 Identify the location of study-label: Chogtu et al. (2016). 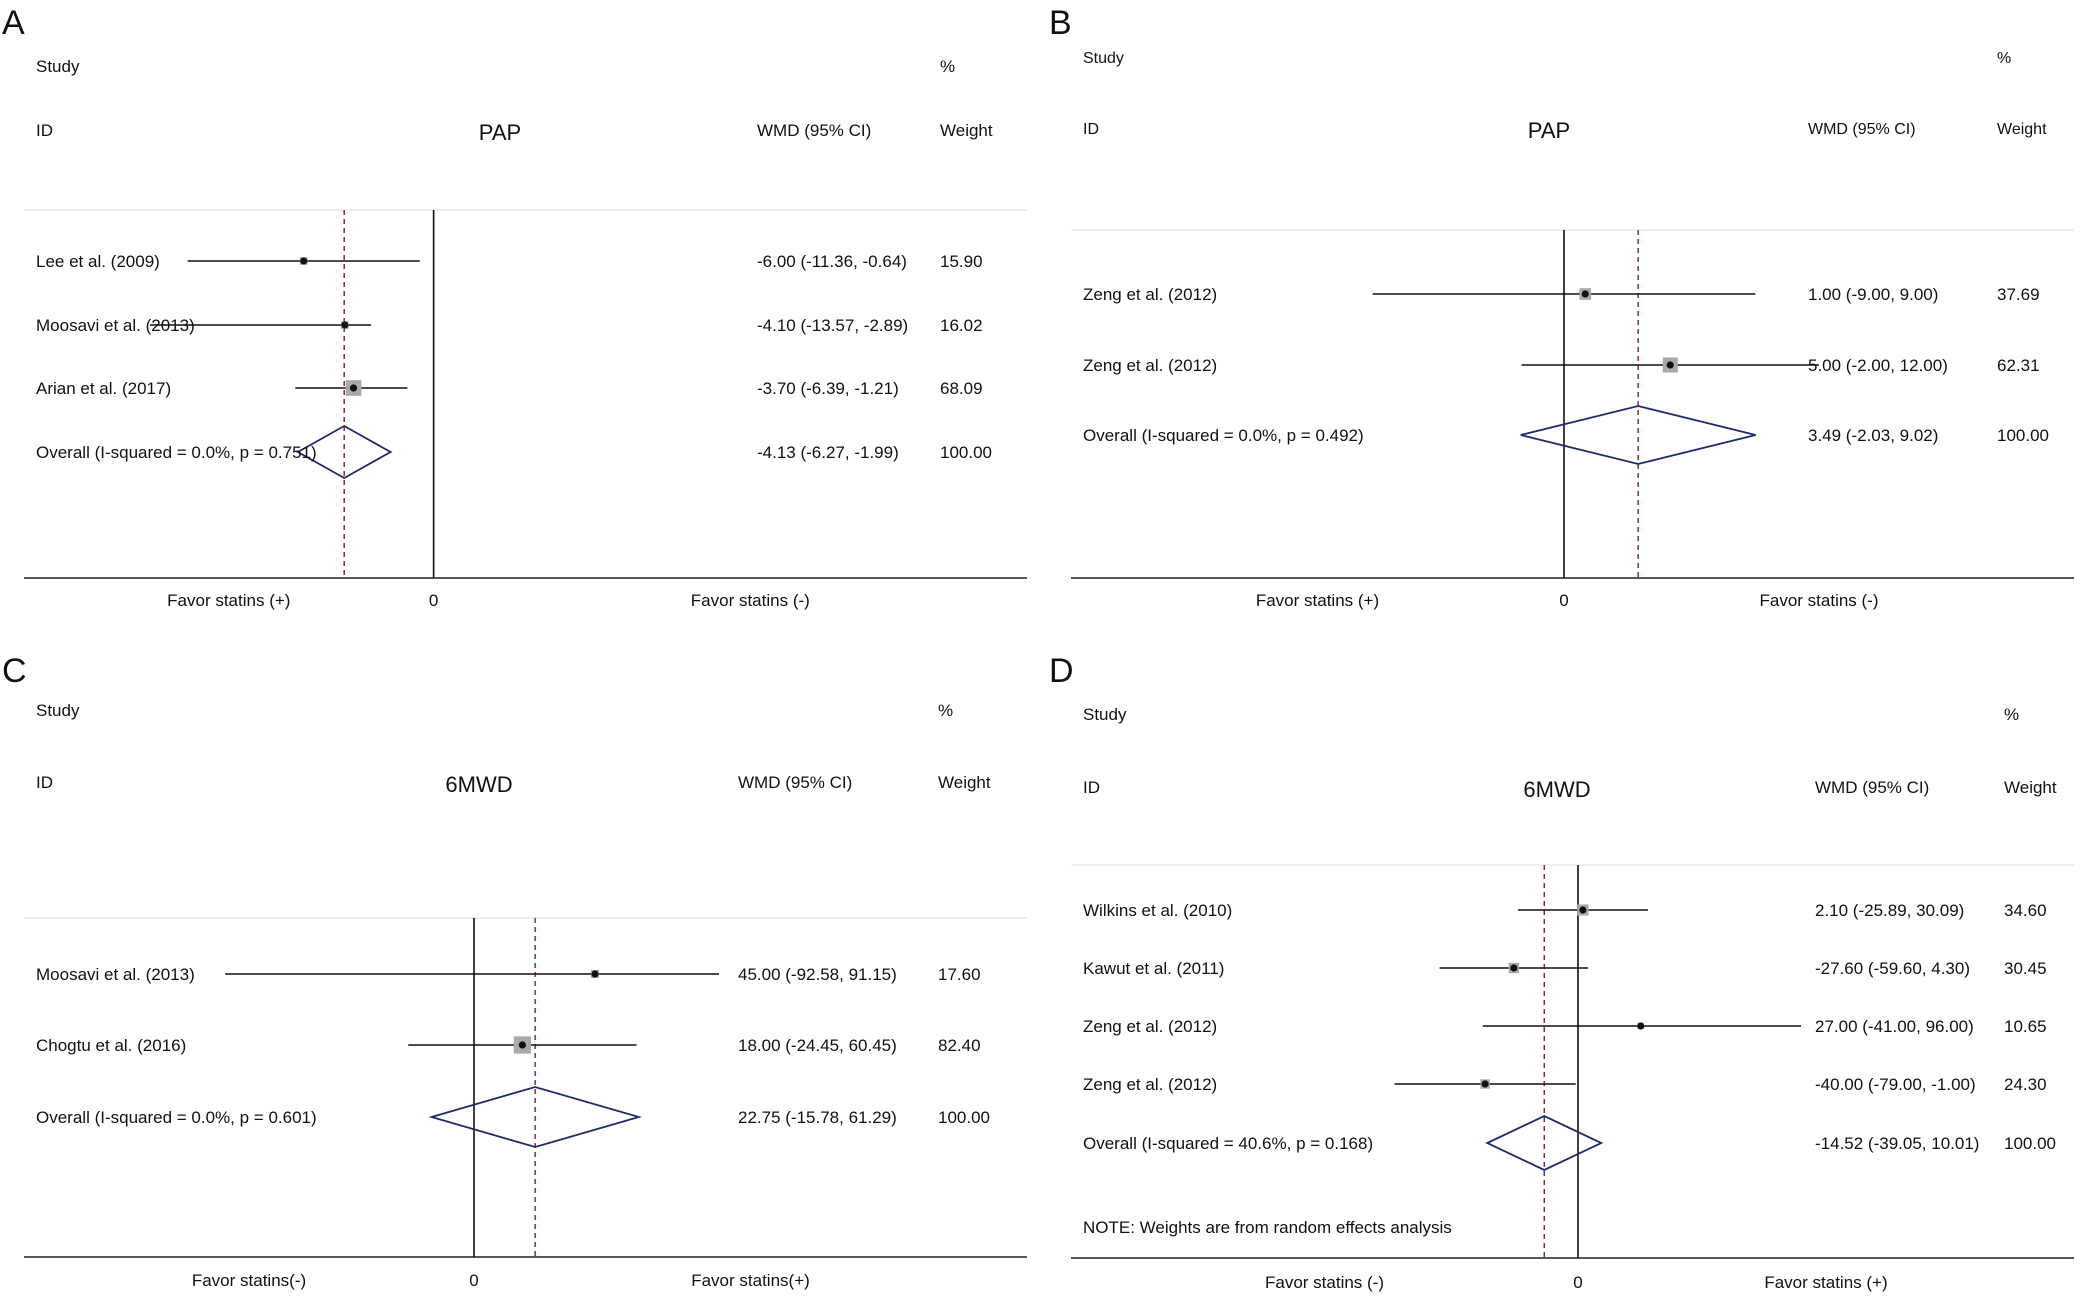
(111, 1045).